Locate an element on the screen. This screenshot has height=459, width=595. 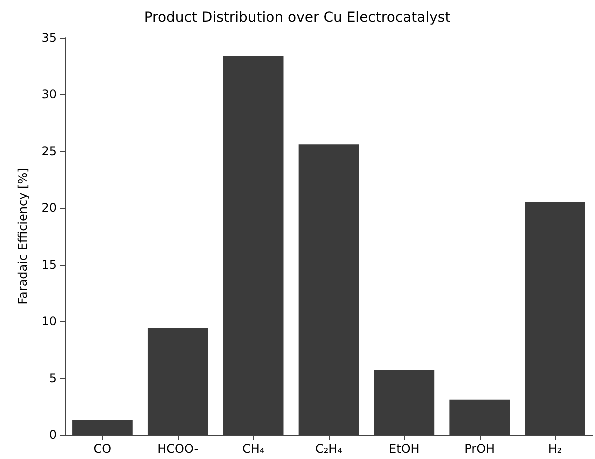
y-tick-label: 5 is located at coordinates (53, 378).